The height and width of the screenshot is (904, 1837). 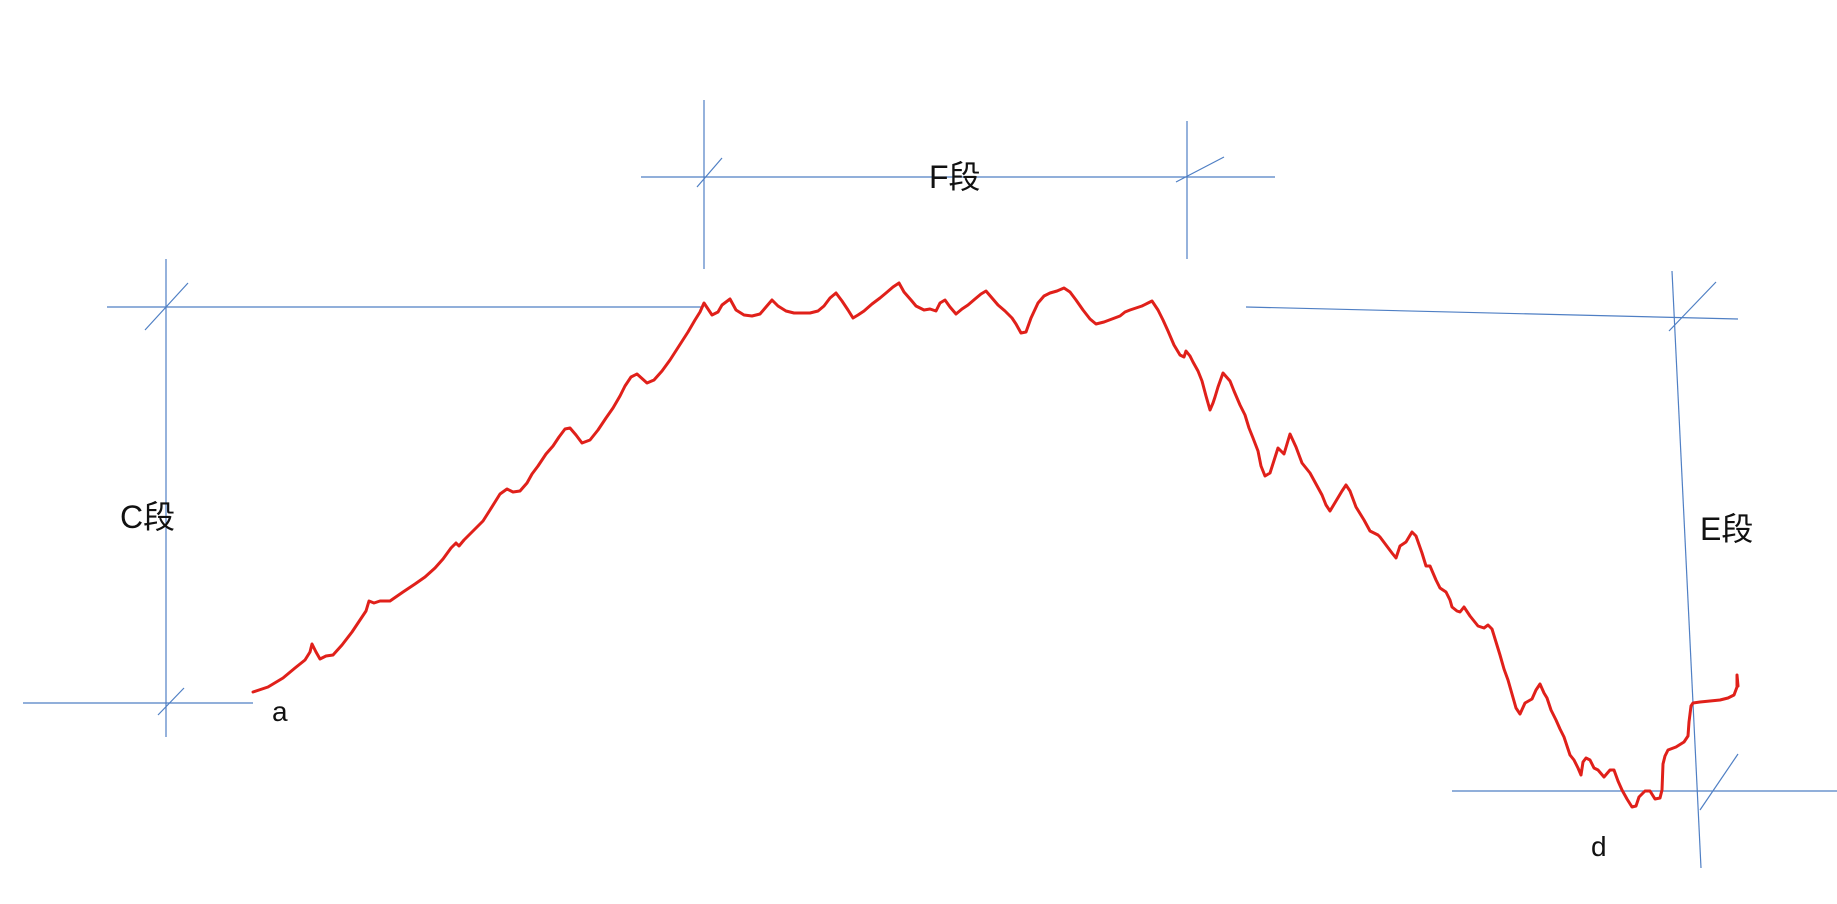 I want to click on f-segment-label: F段, so click(x=955, y=177).